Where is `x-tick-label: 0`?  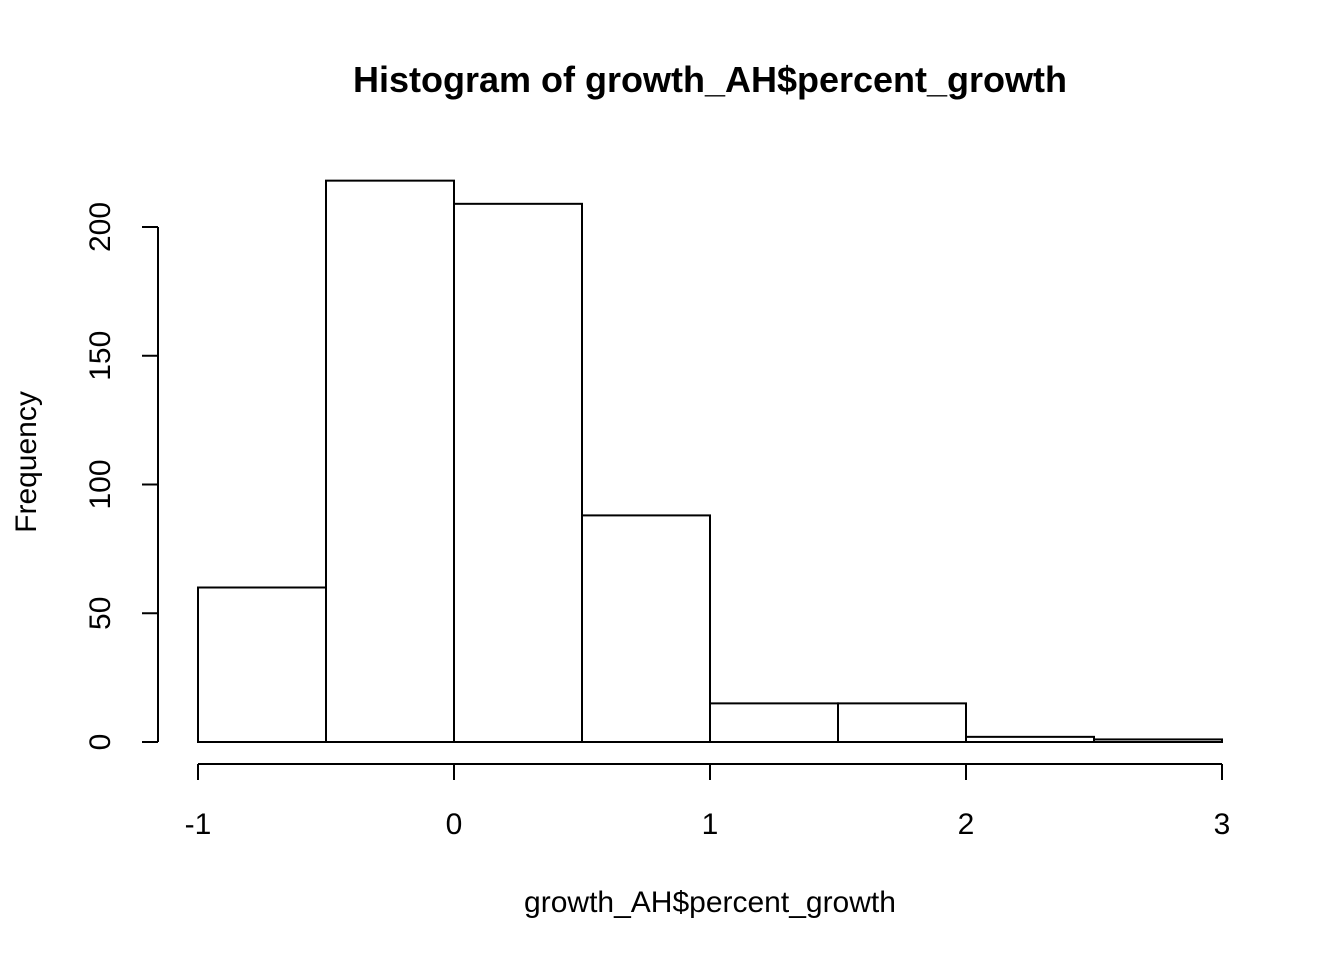
x-tick-label: 0 is located at coordinates (454, 824).